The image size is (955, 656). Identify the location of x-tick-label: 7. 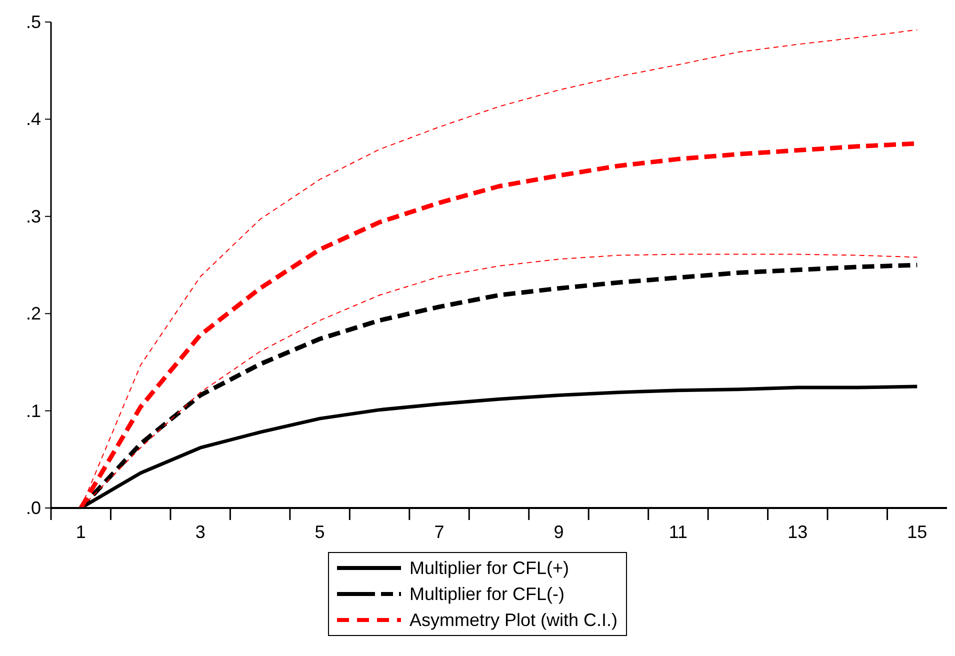
(439, 532).